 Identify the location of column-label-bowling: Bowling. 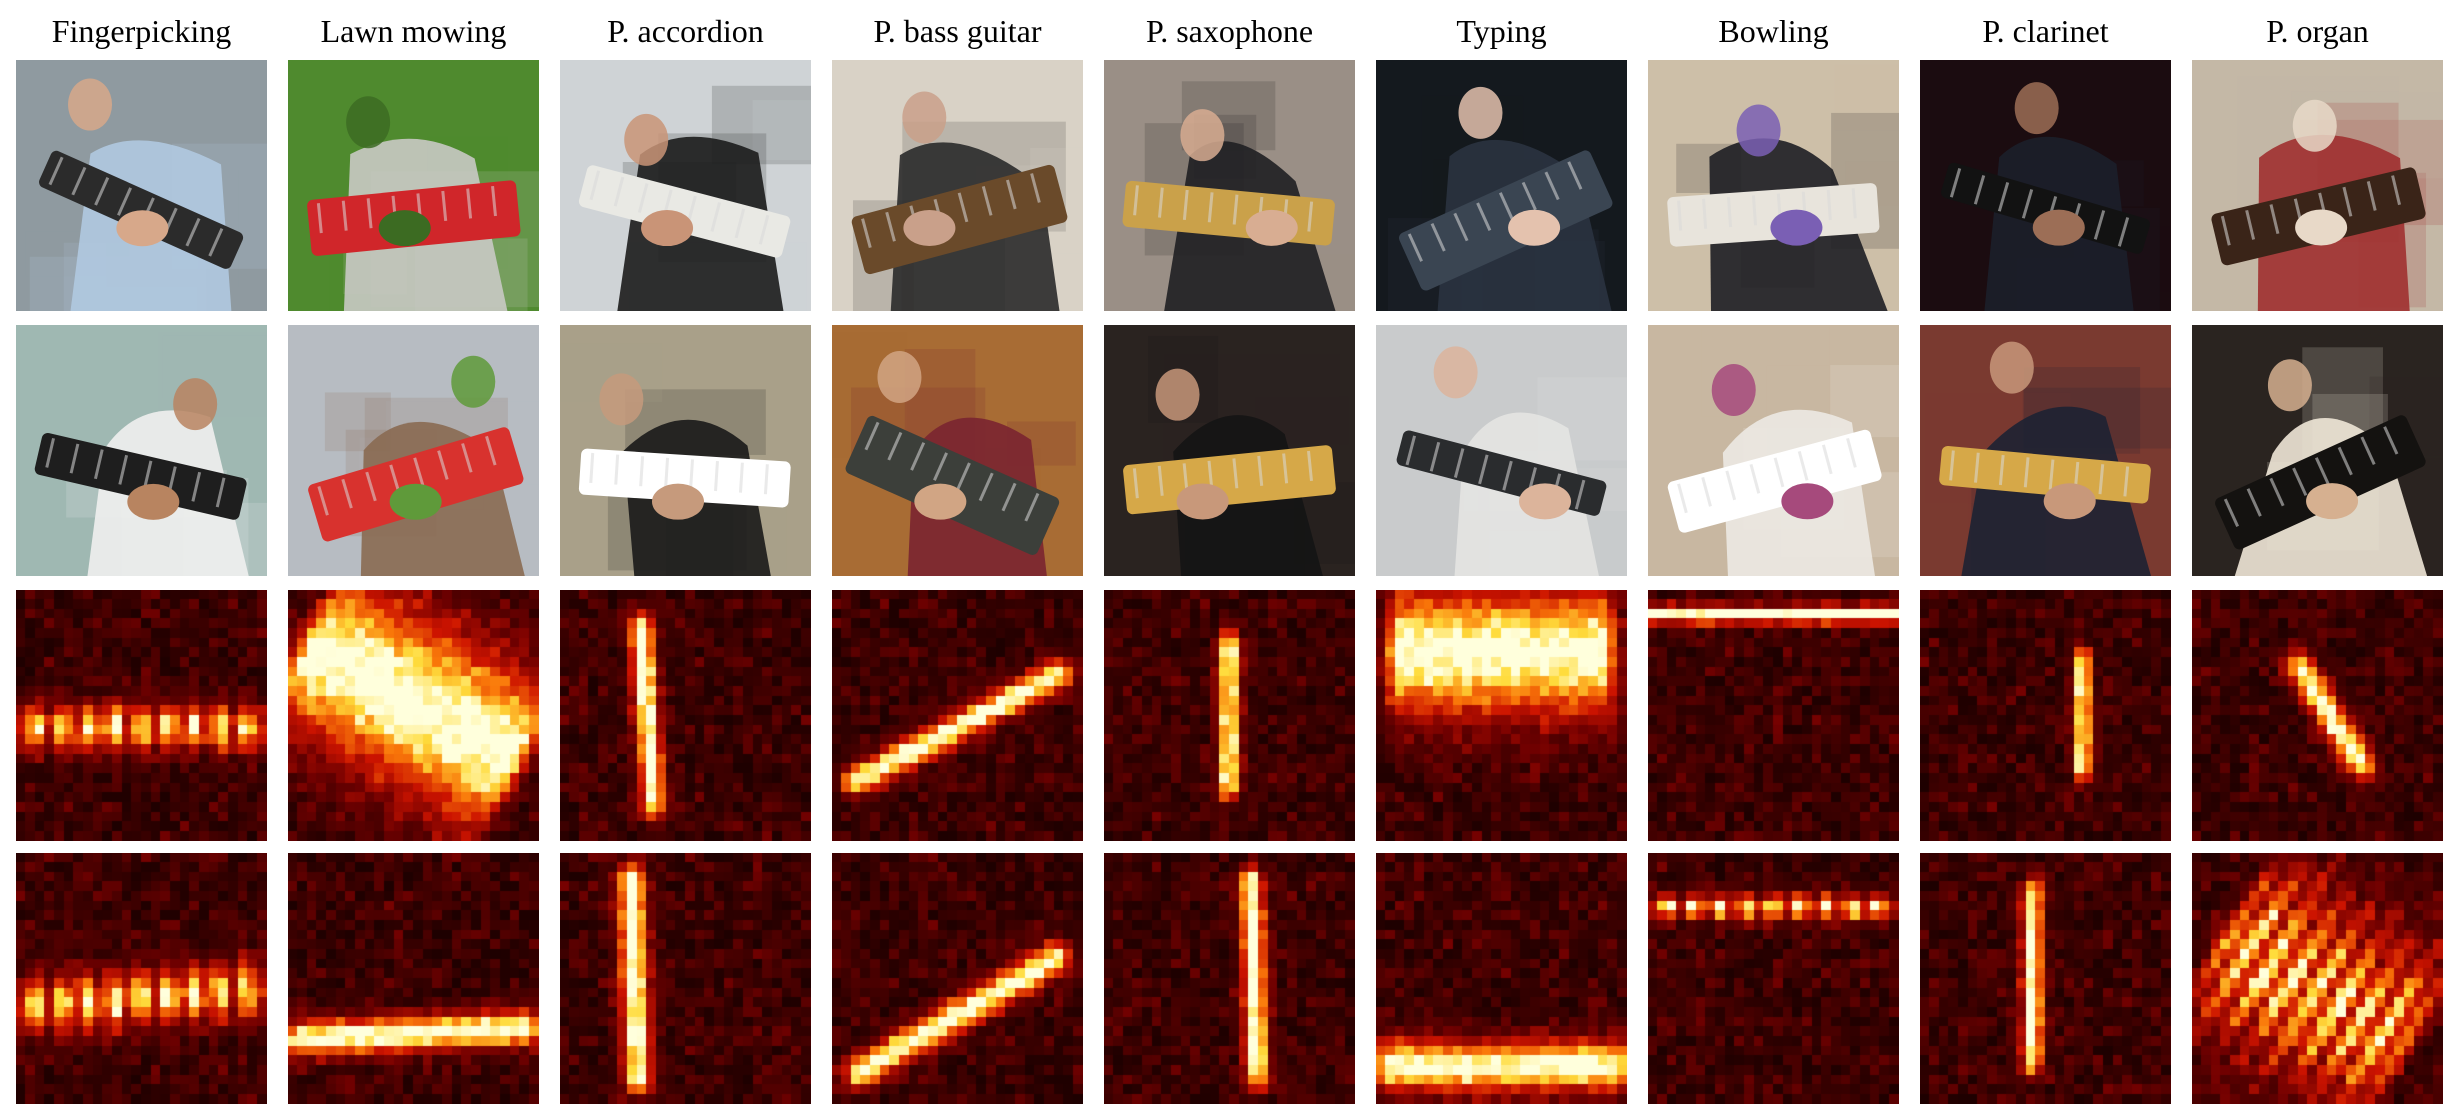
(1773, 31).